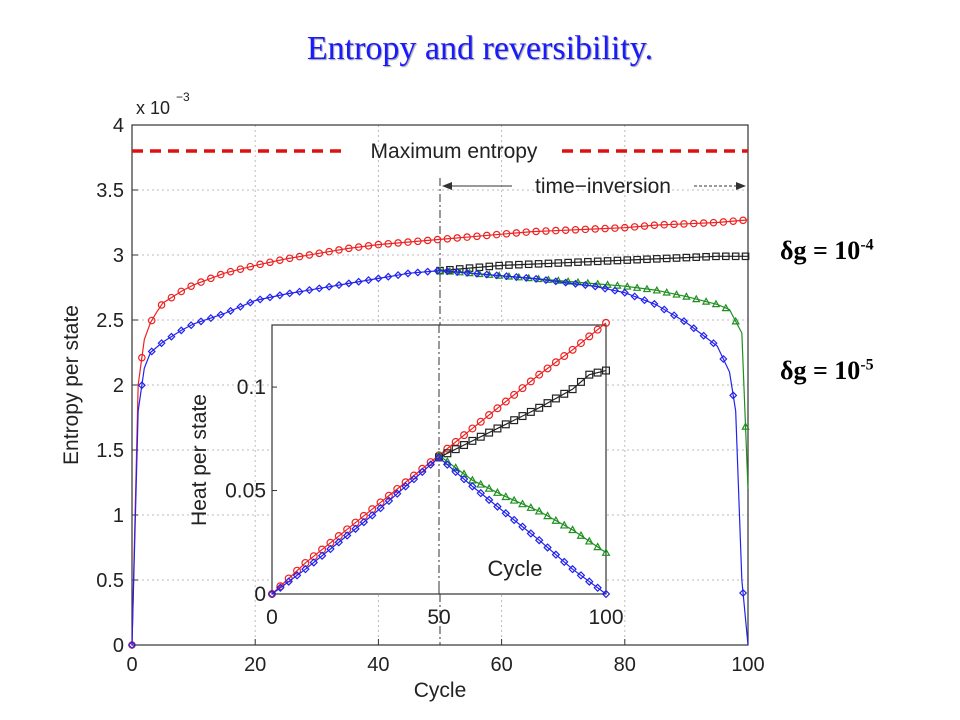  Describe the element at coordinates (183, 97) in the screenshot. I see `y-multiplier-exponent: −3` at that location.